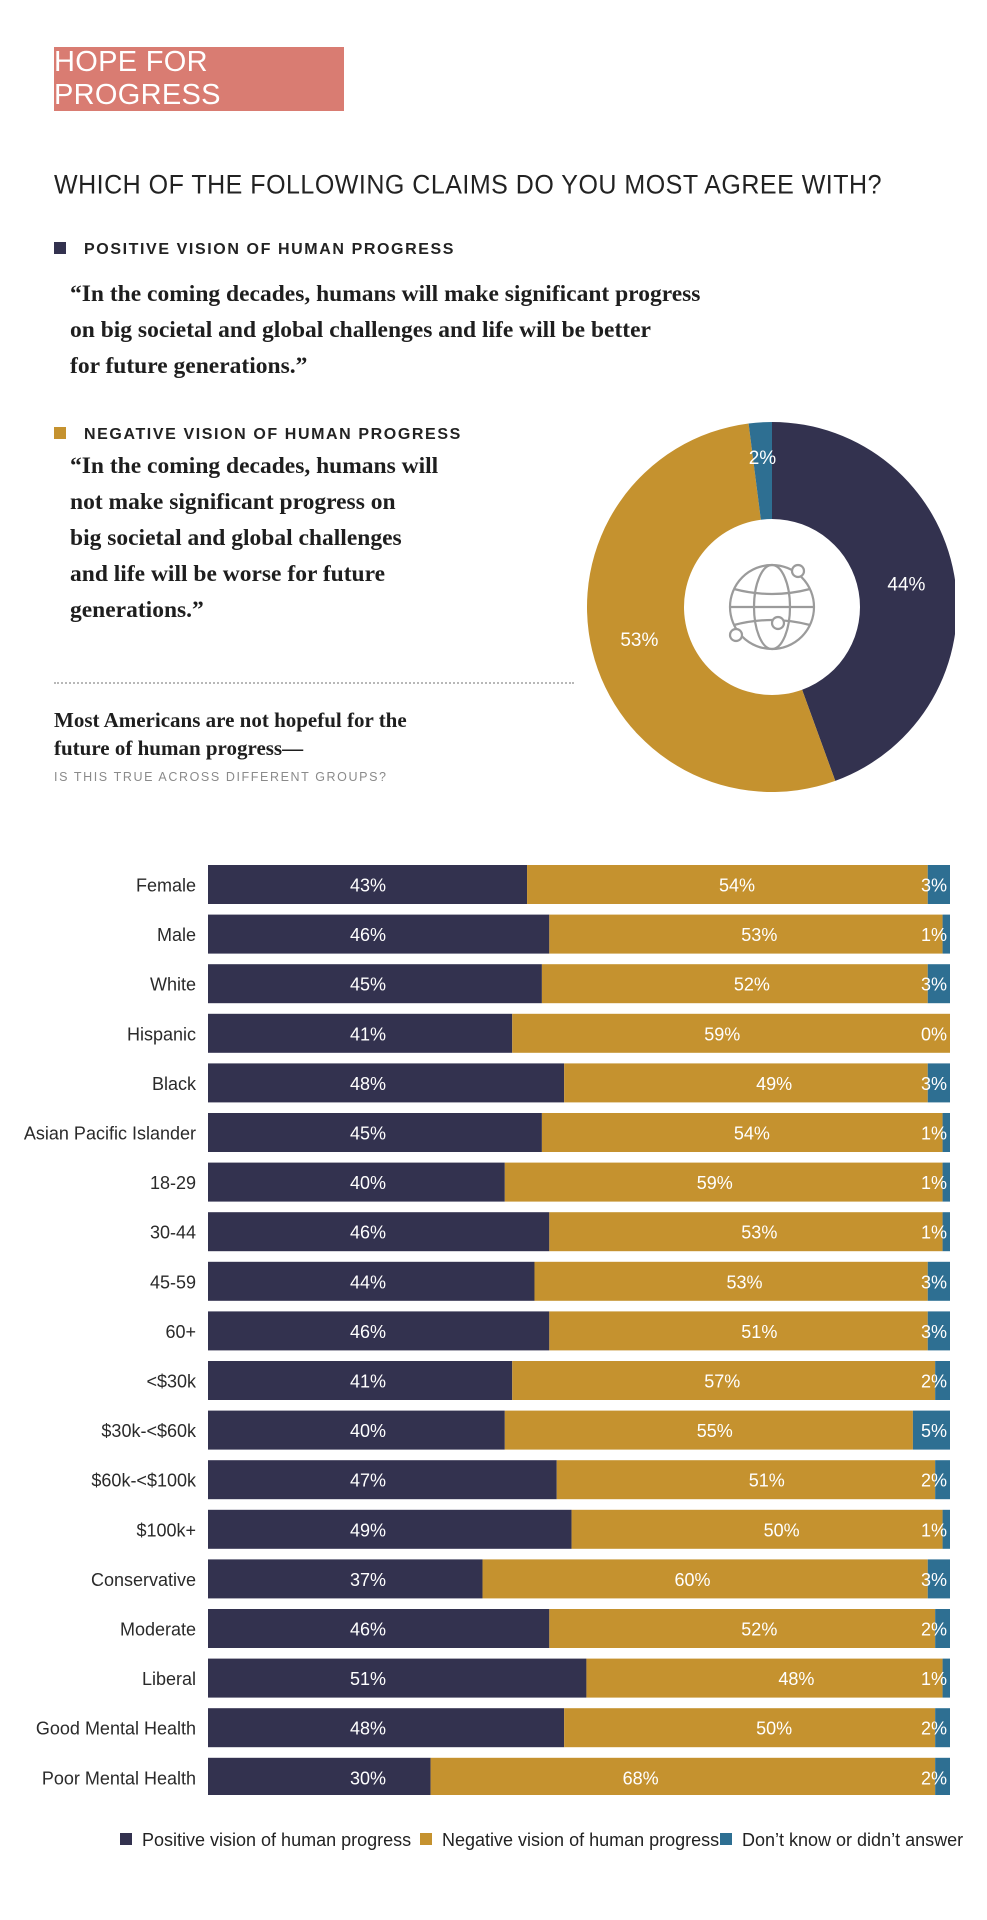 The height and width of the screenshot is (1920, 987). What do you see at coordinates (368, 1034) in the screenshot?
I see `bar-value-label-positive: 41%` at bounding box center [368, 1034].